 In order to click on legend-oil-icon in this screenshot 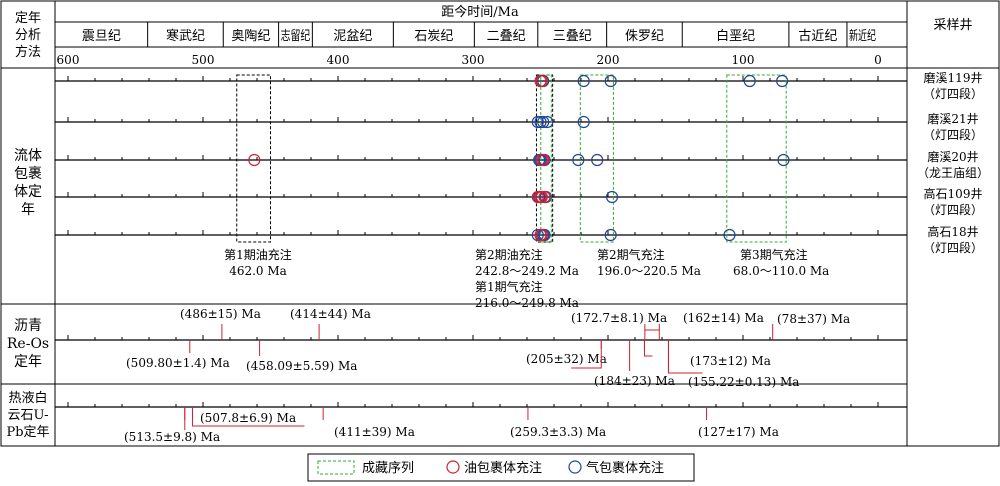, I will do `click(453, 467)`.